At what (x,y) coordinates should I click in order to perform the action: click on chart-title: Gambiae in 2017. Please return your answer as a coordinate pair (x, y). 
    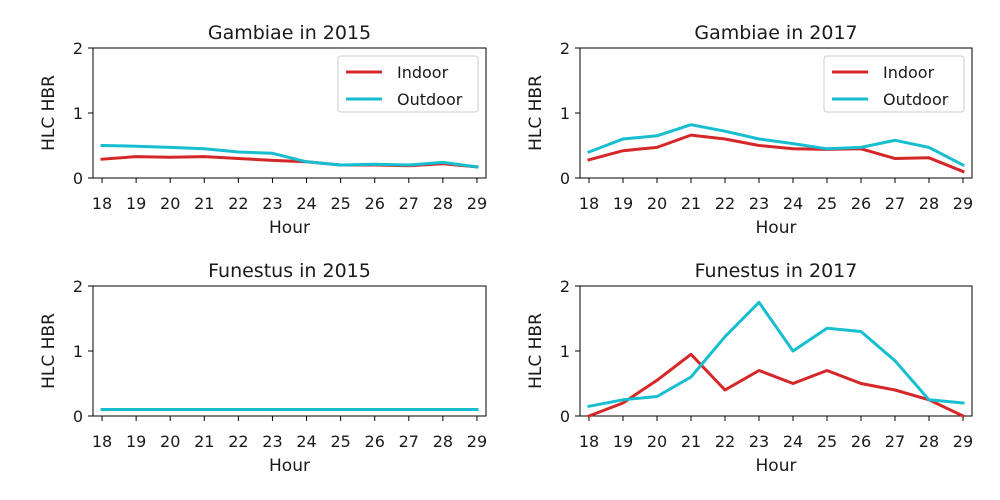
    Looking at the image, I should click on (775, 33).